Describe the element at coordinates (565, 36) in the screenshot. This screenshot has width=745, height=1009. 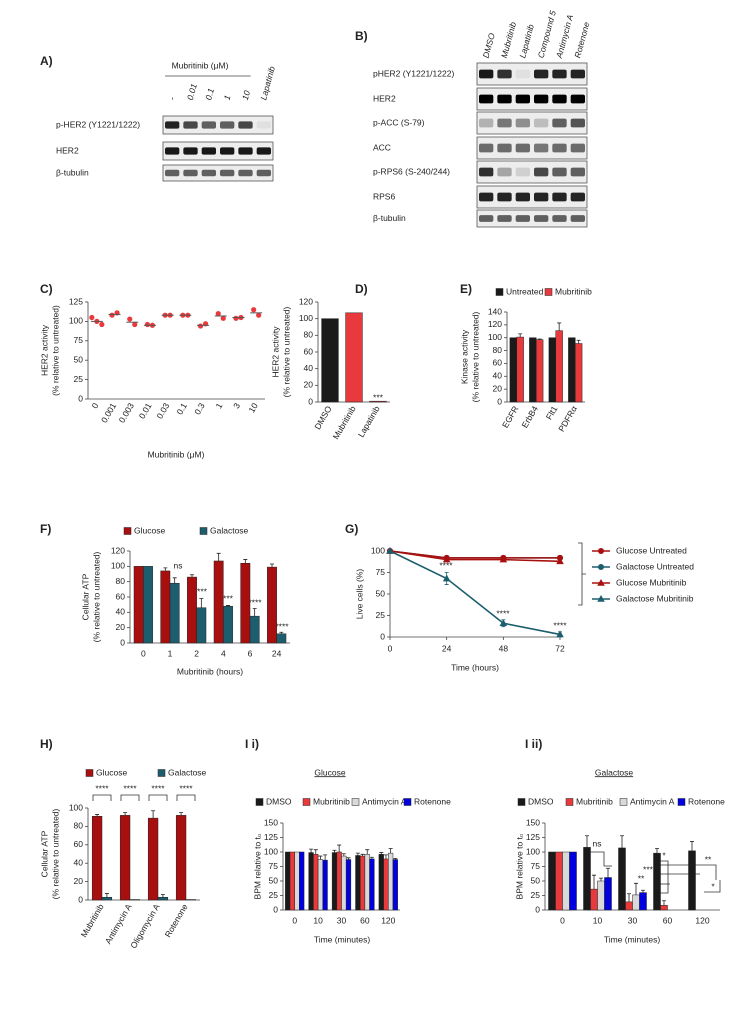
I see `lane-label: Antimycin A` at that location.